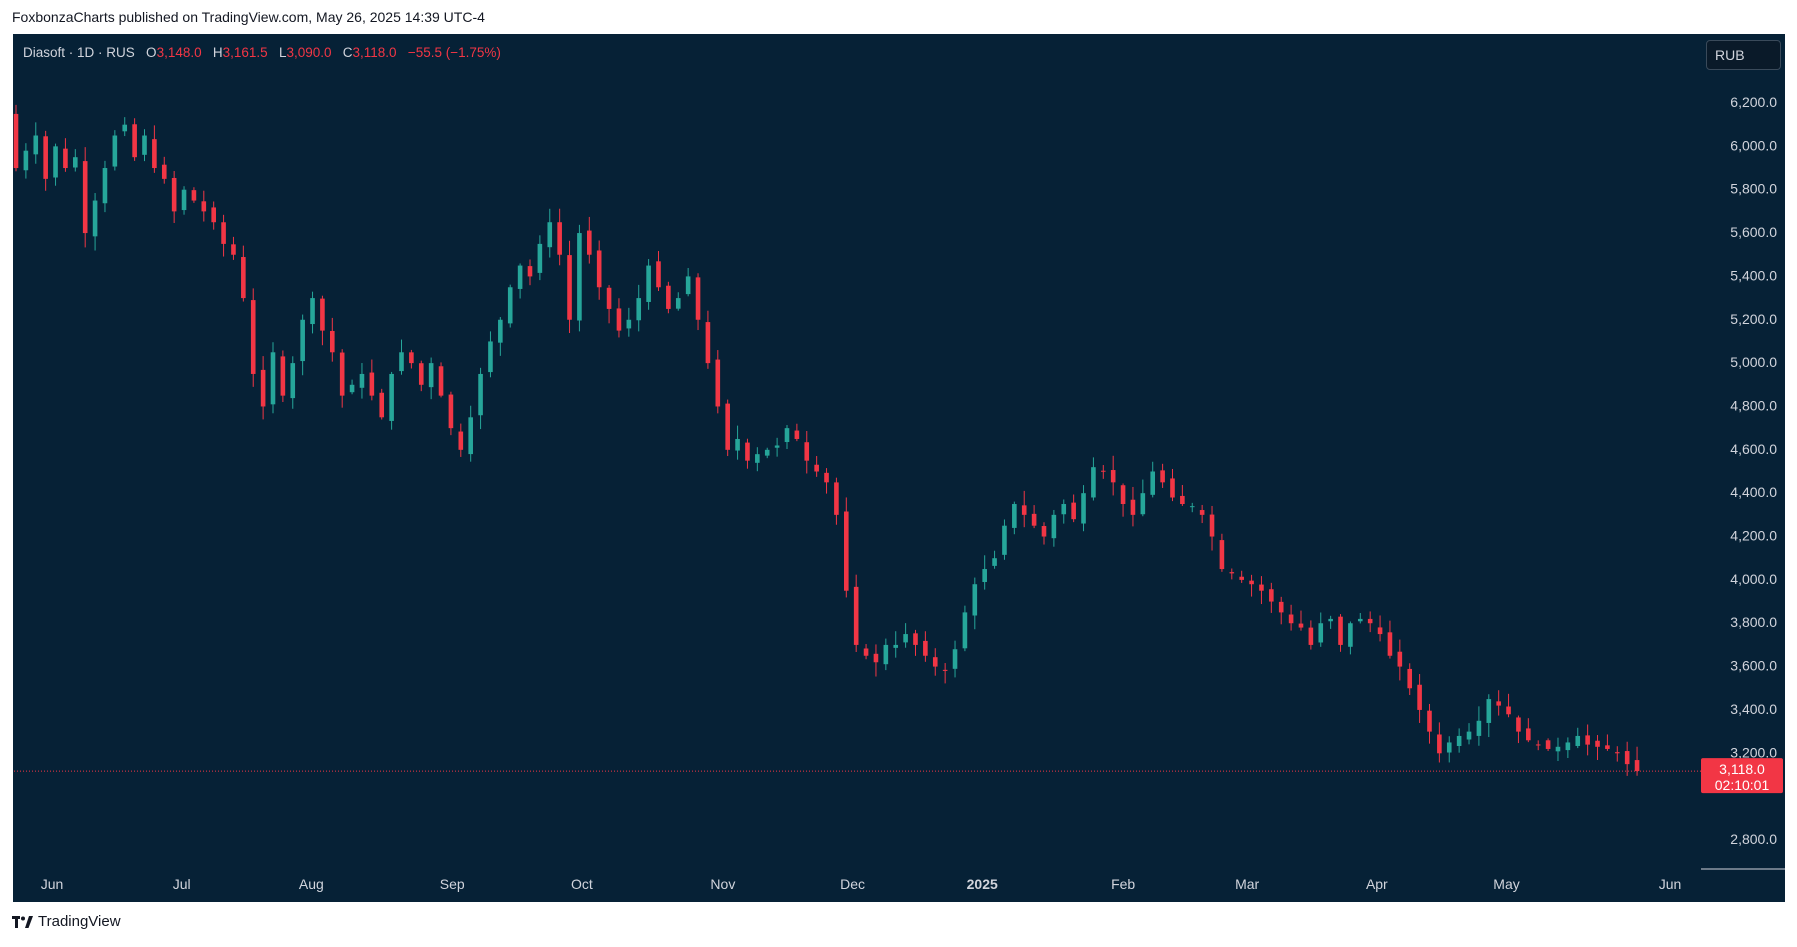 The width and height of the screenshot is (1797, 947). I want to click on price-tag-value: 3,118.0, so click(1742, 769).